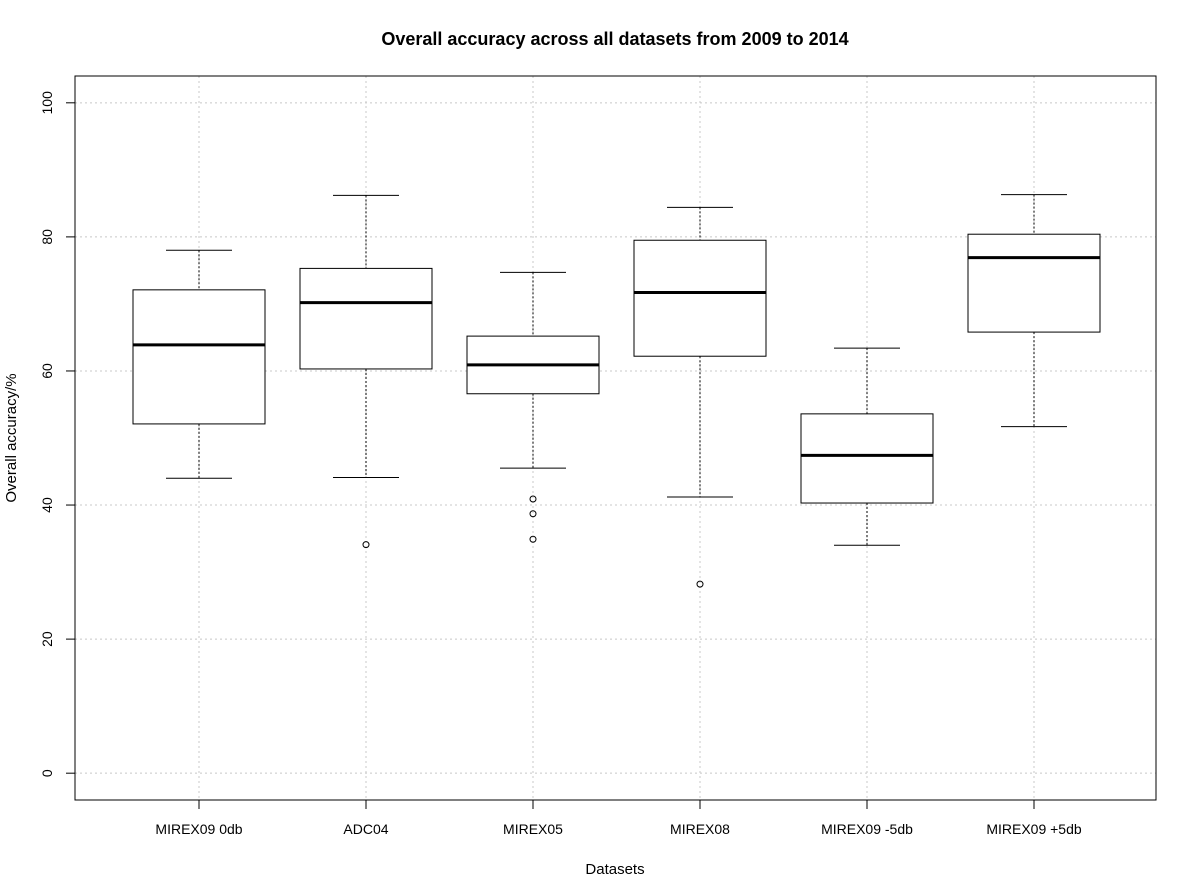 The image size is (1194, 894). What do you see at coordinates (700, 397) in the screenshot?
I see `box-mirex08` at bounding box center [700, 397].